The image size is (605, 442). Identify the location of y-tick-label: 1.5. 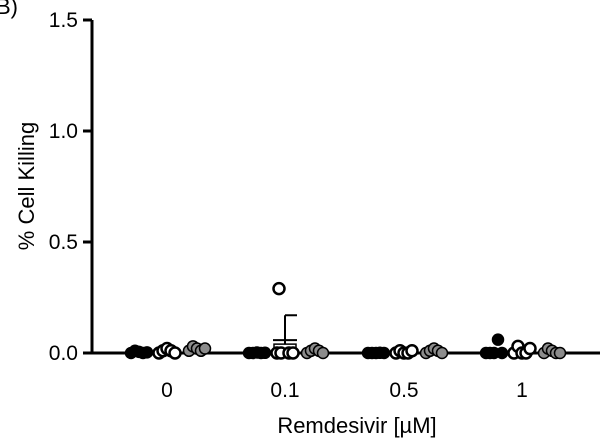
(63, 20).